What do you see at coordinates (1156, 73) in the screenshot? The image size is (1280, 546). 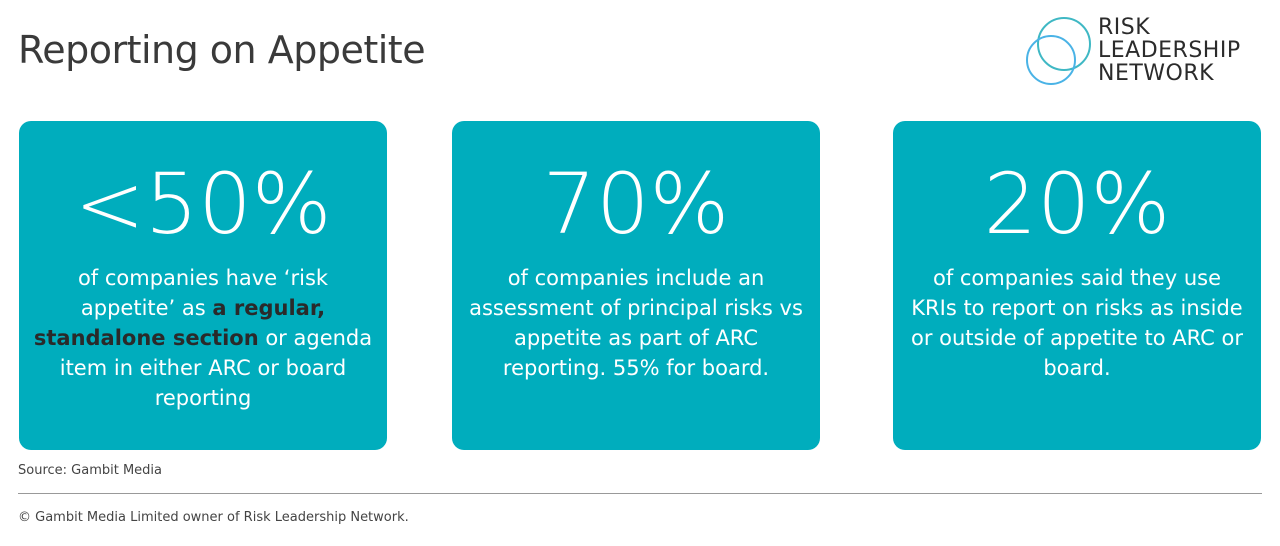 I see `logo-line: NETWORK` at bounding box center [1156, 73].